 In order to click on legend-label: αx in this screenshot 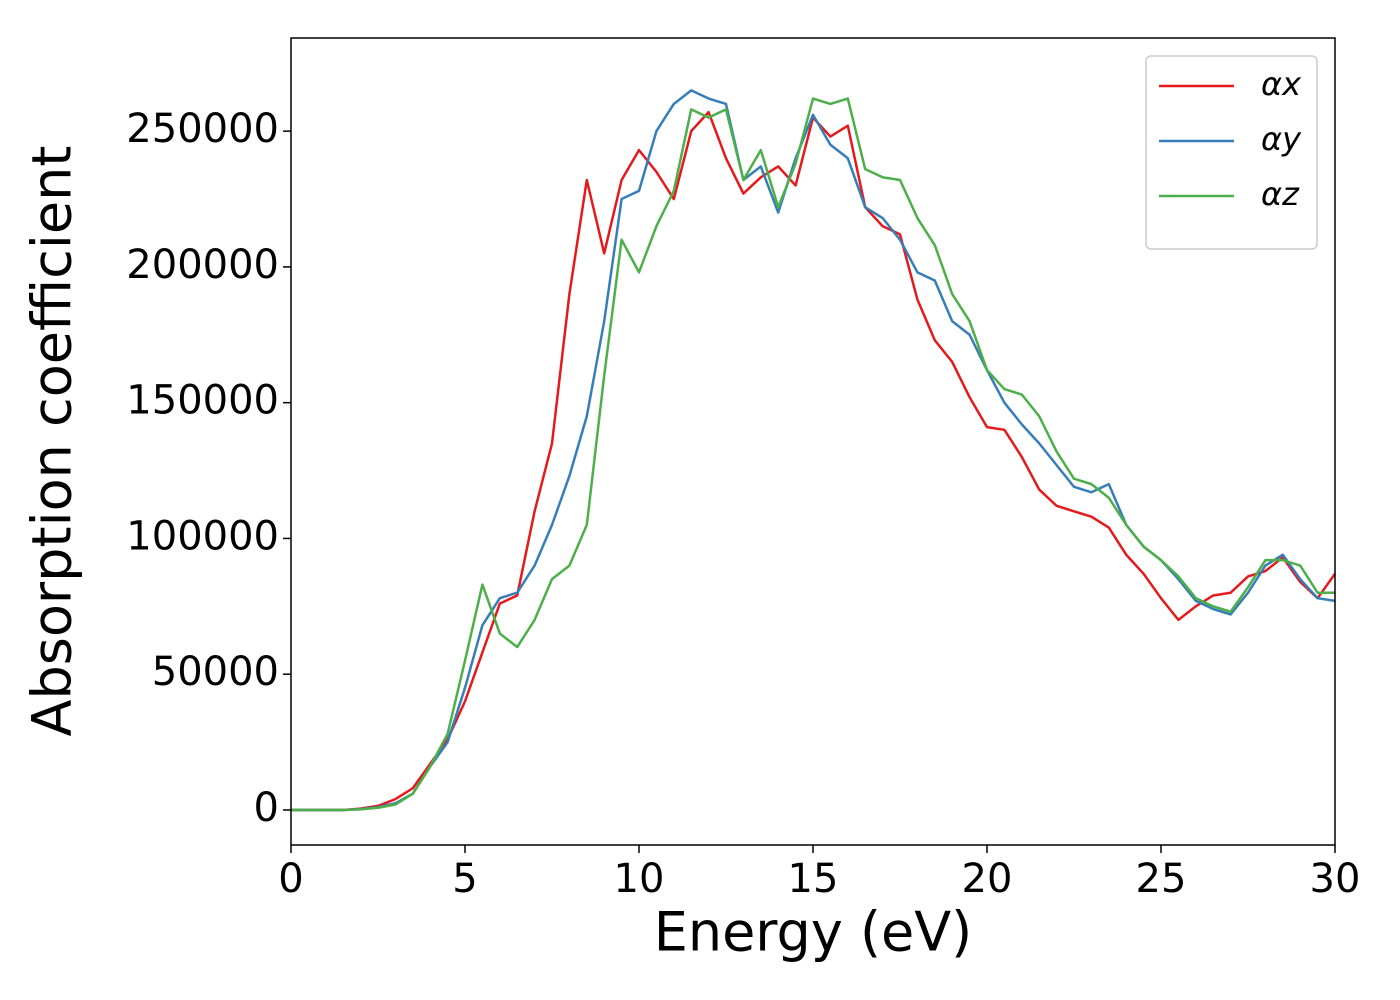, I will do `click(1281, 84)`.